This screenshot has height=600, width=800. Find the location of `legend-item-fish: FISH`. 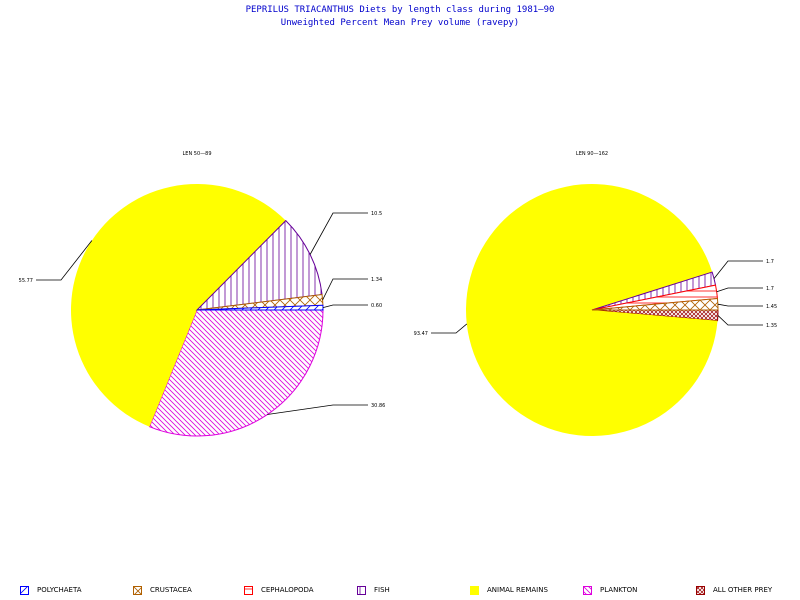

legend-item-fish: FISH is located at coordinates (373, 590).